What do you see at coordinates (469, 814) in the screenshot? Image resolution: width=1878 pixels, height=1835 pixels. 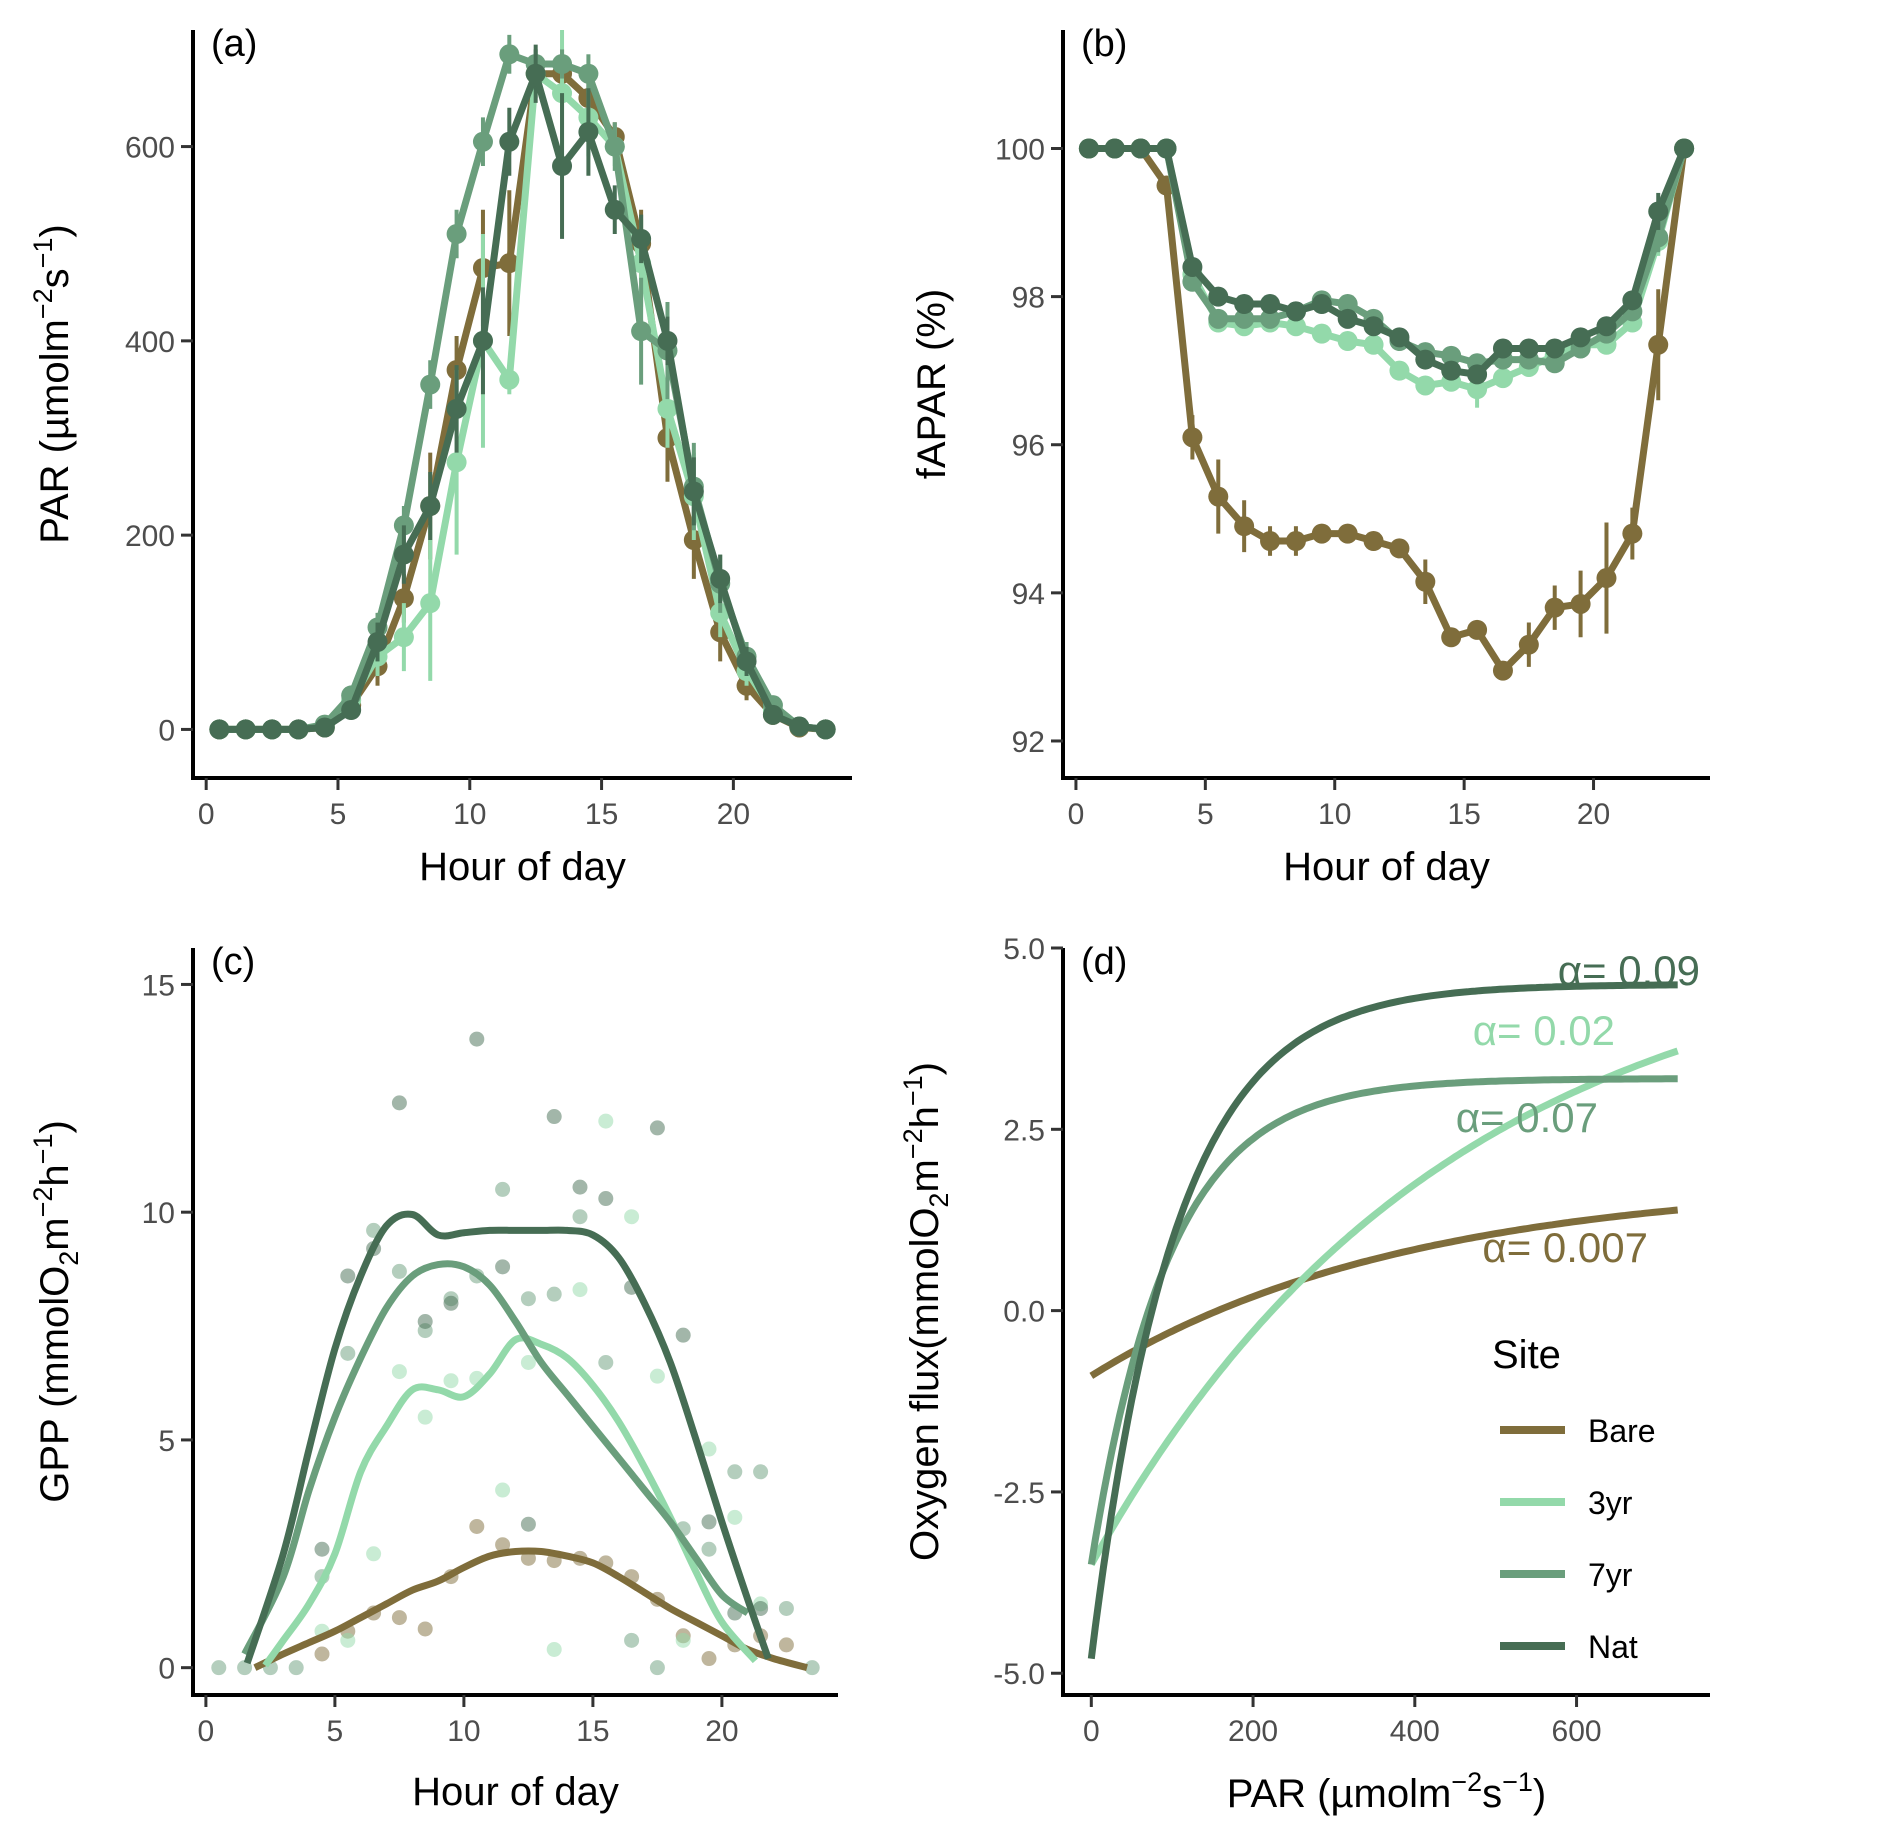 I see `x-tick-label: 10` at bounding box center [469, 814].